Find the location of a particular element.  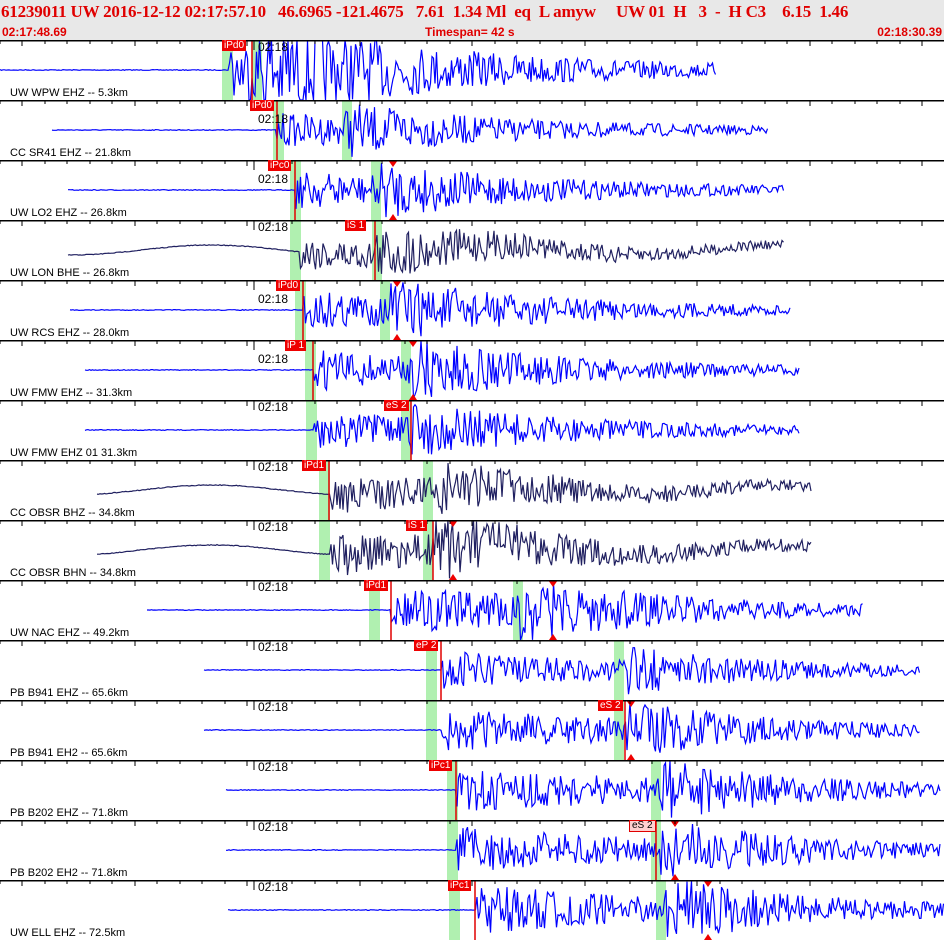

channel-label: UW LON BHE -- 26.8km is located at coordinates (70, 273).